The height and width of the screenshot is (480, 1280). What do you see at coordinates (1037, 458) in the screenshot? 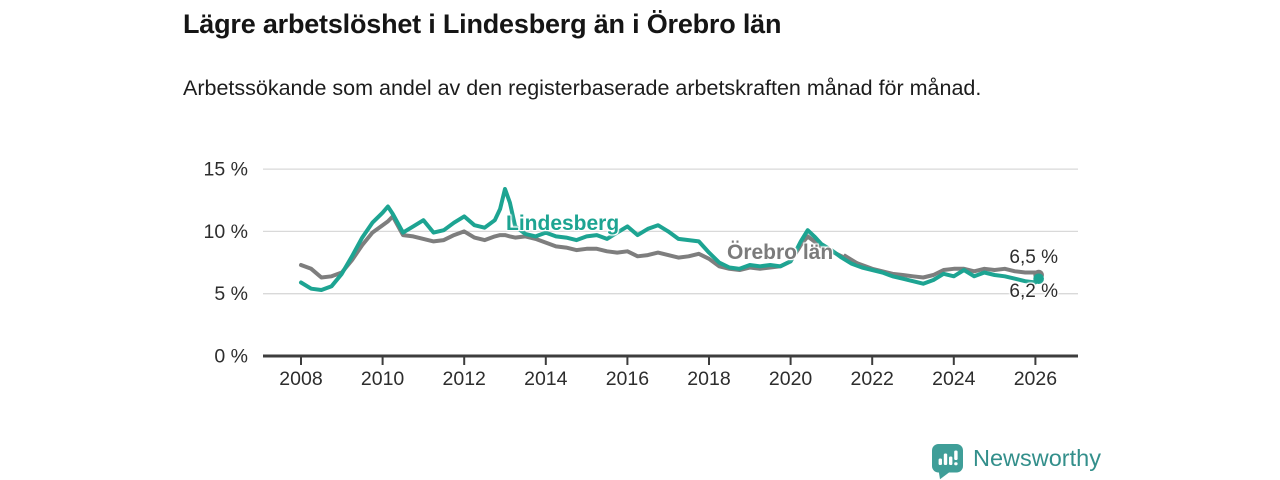
I see `newsworthy-brand-text: Newsworthy` at bounding box center [1037, 458].